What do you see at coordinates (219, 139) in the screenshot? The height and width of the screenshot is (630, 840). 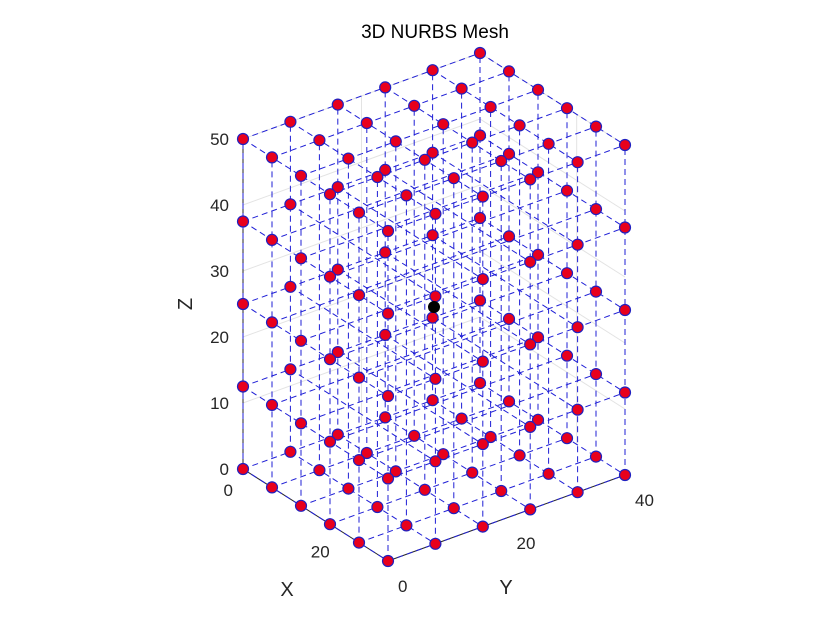 I see `z-tick-label: 50` at bounding box center [219, 139].